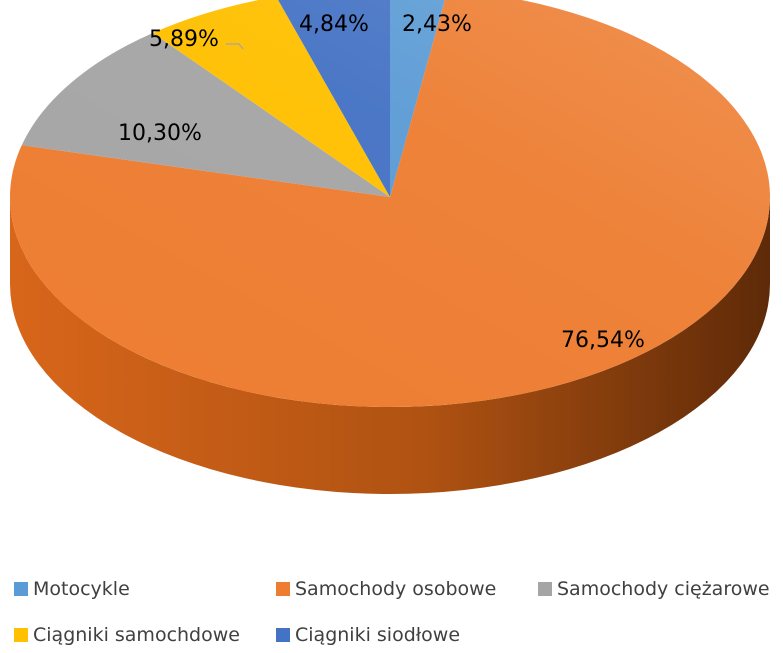 Image resolution: width=783 pixels, height=653 pixels. I want to click on legend-label: Motocykle, so click(81, 589).